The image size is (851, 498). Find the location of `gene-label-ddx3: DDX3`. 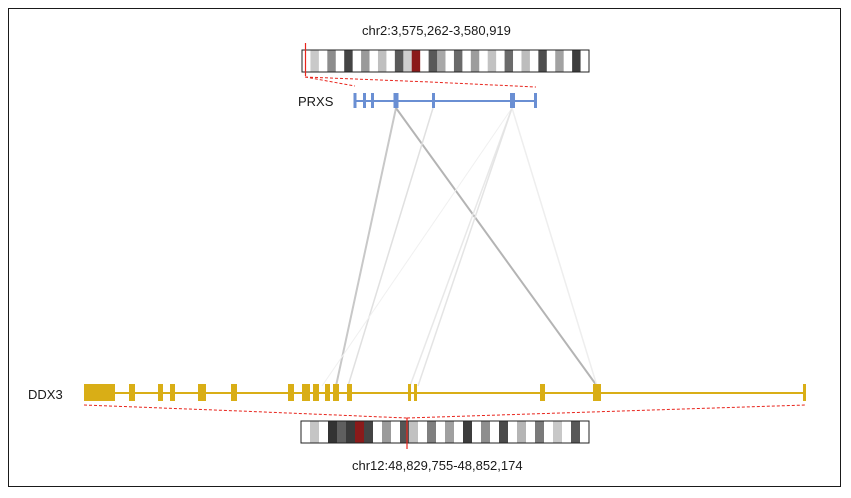

gene-label-ddx3: DDX3 is located at coordinates (45, 394).